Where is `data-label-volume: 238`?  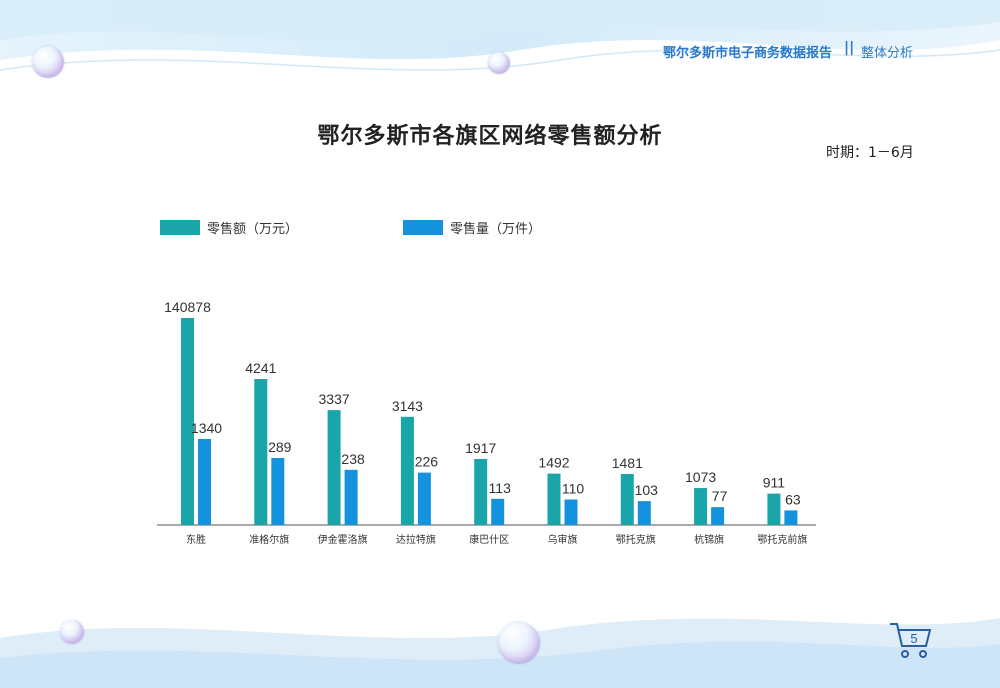
data-label-volume: 238 is located at coordinates (353, 459).